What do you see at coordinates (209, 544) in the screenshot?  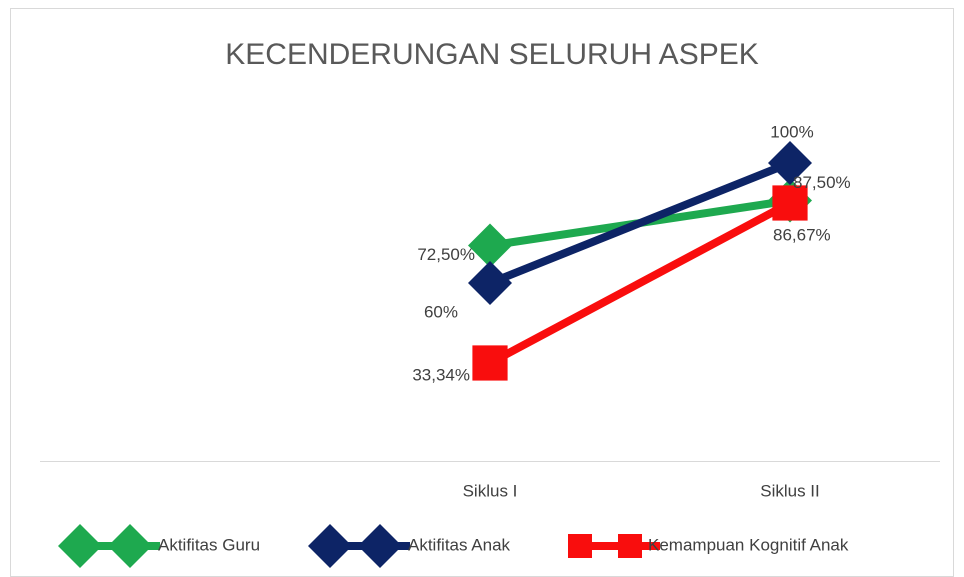 I see `legend-label: Aktifitas Guru` at bounding box center [209, 544].